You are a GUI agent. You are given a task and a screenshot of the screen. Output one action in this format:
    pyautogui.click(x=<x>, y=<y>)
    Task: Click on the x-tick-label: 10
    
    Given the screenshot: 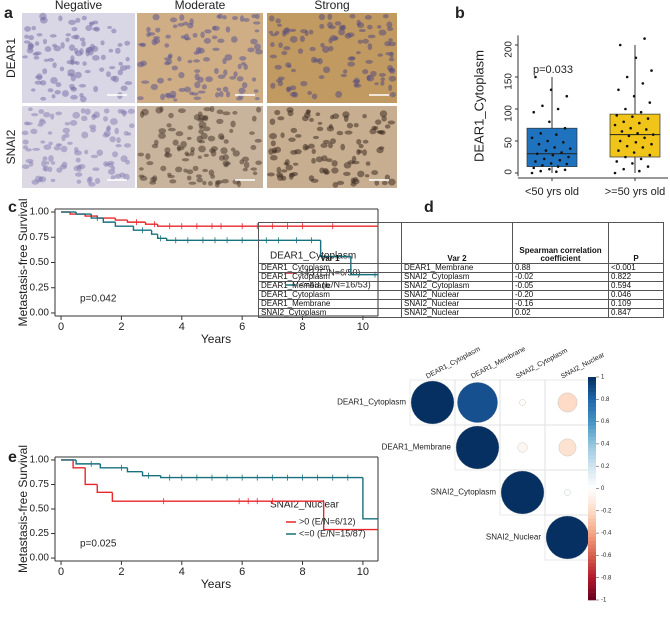 What is the action you would take?
    pyautogui.click(x=363, y=327)
    